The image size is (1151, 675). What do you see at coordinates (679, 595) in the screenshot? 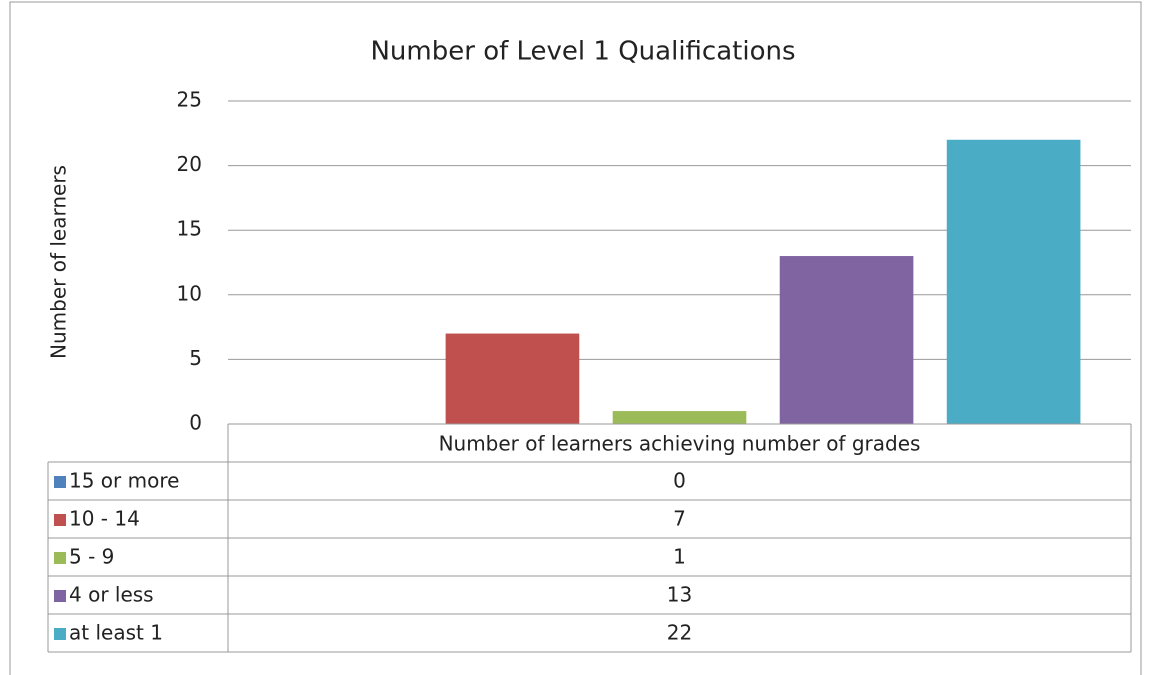
I see `table-value: 13` at bounding box center [679, 595].